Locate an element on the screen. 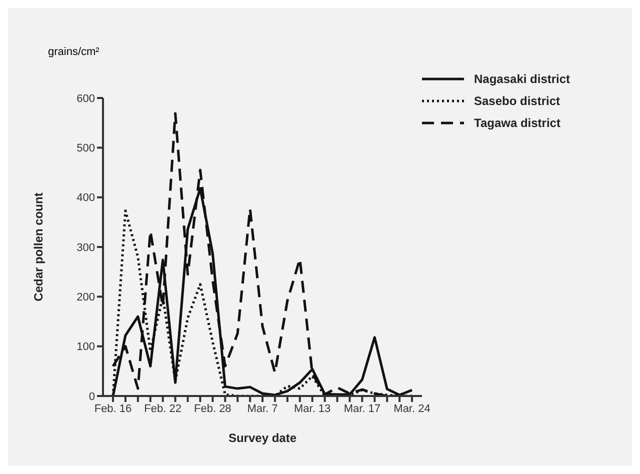 The height and width of the screenshot is (474, 640). y-axis-title: Cedar pollen count is located at coordinates (38, 247).